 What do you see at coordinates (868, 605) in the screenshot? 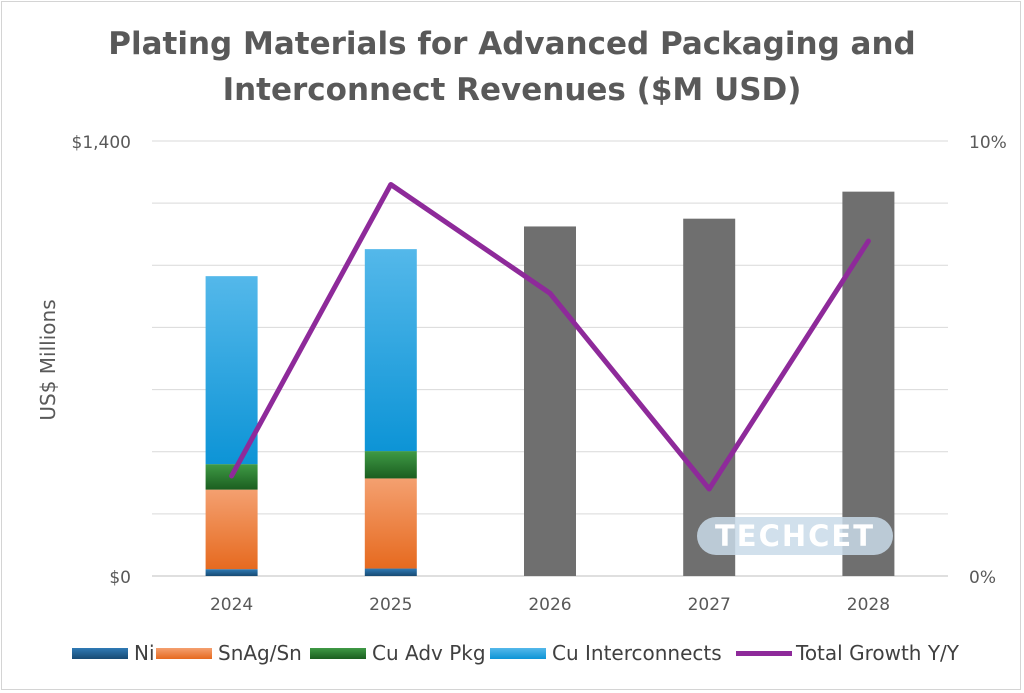
I see `x-tick-label: 2028` at bounding box center [868, 605].